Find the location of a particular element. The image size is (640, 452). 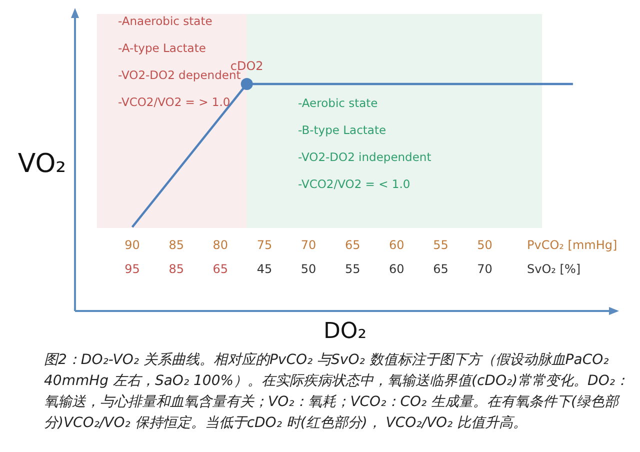

annotation: -VO2-DO2 independent is located at coordinates (365, 157).